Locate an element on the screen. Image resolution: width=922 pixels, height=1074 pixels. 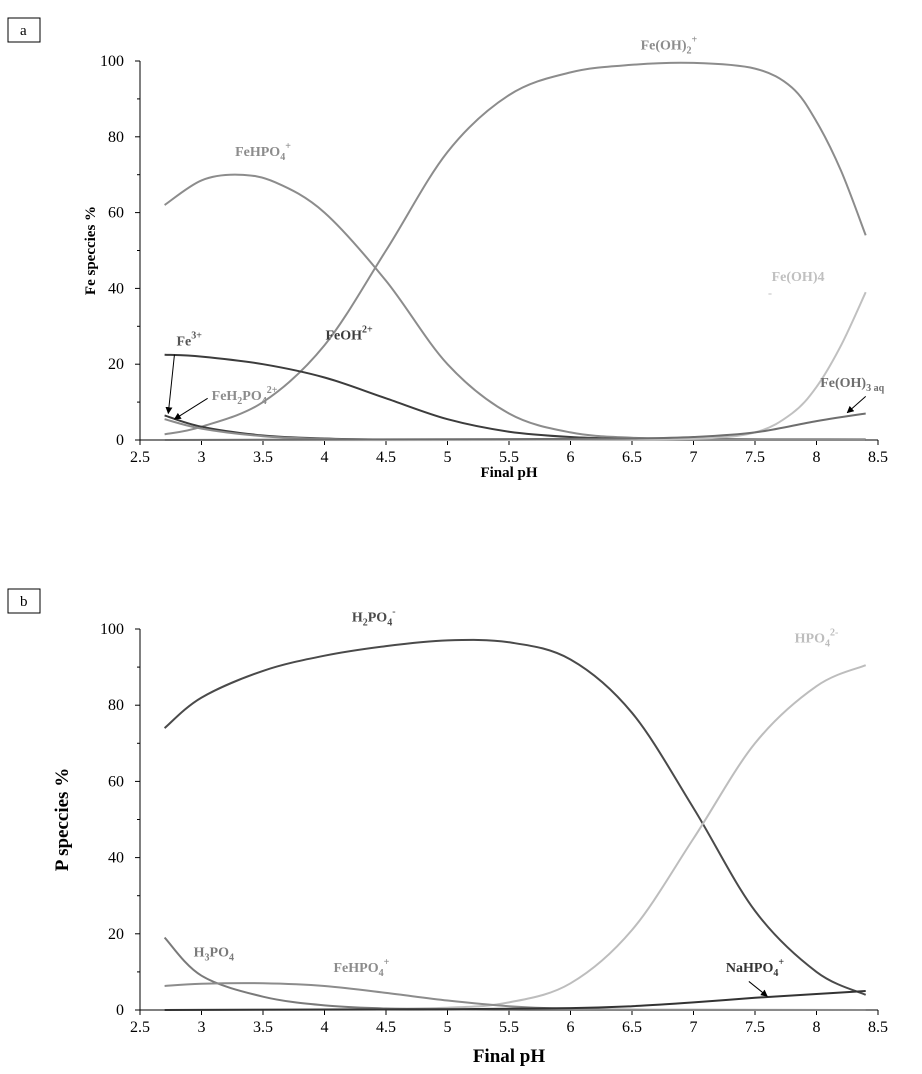
x-tick-label-b: 4 is located at coordinates (325, 1027).